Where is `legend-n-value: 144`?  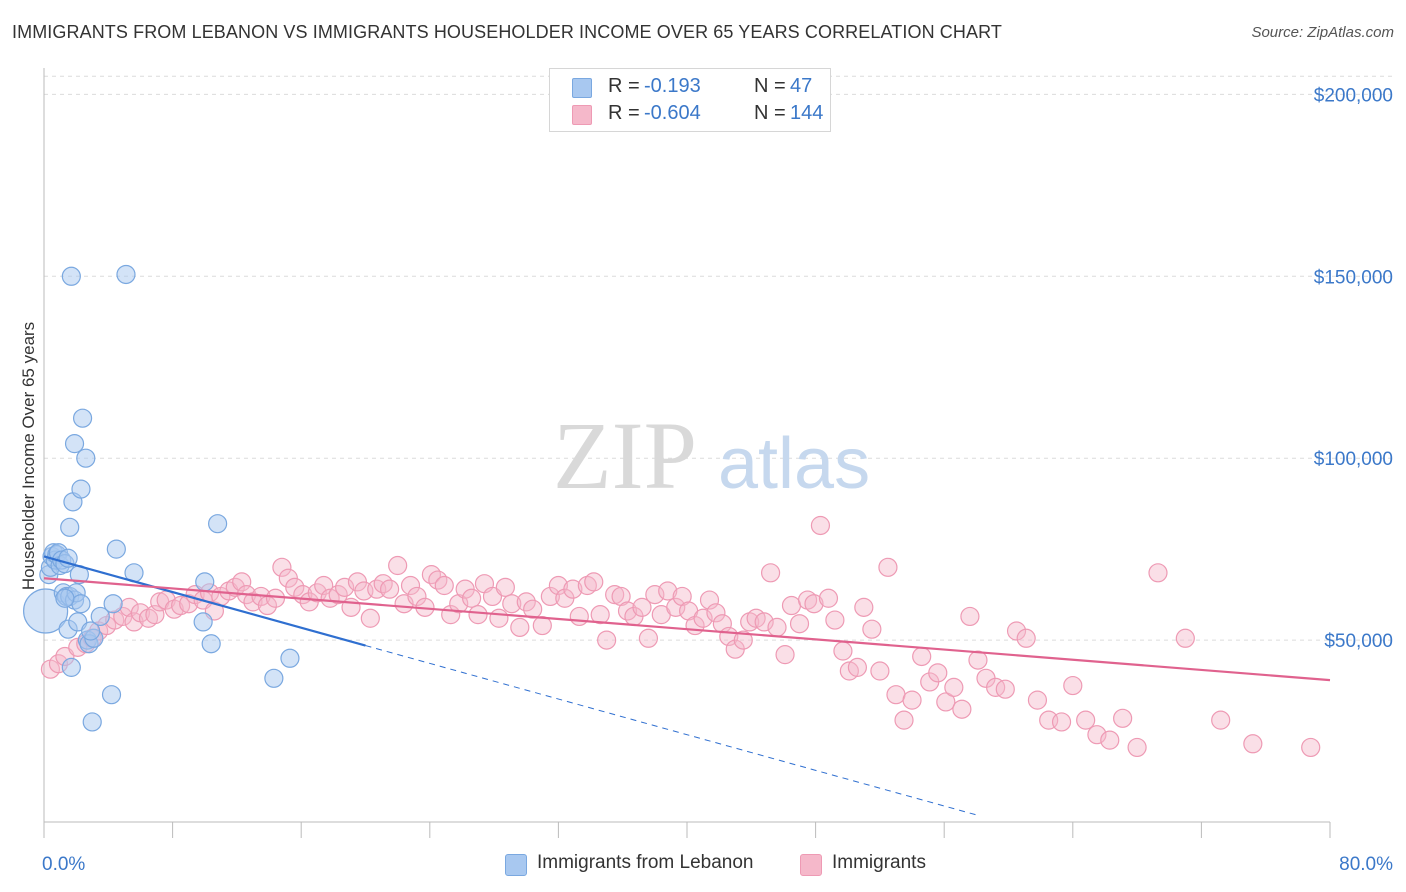
legend-n-value: 144 is located at coordinates (807, 113).